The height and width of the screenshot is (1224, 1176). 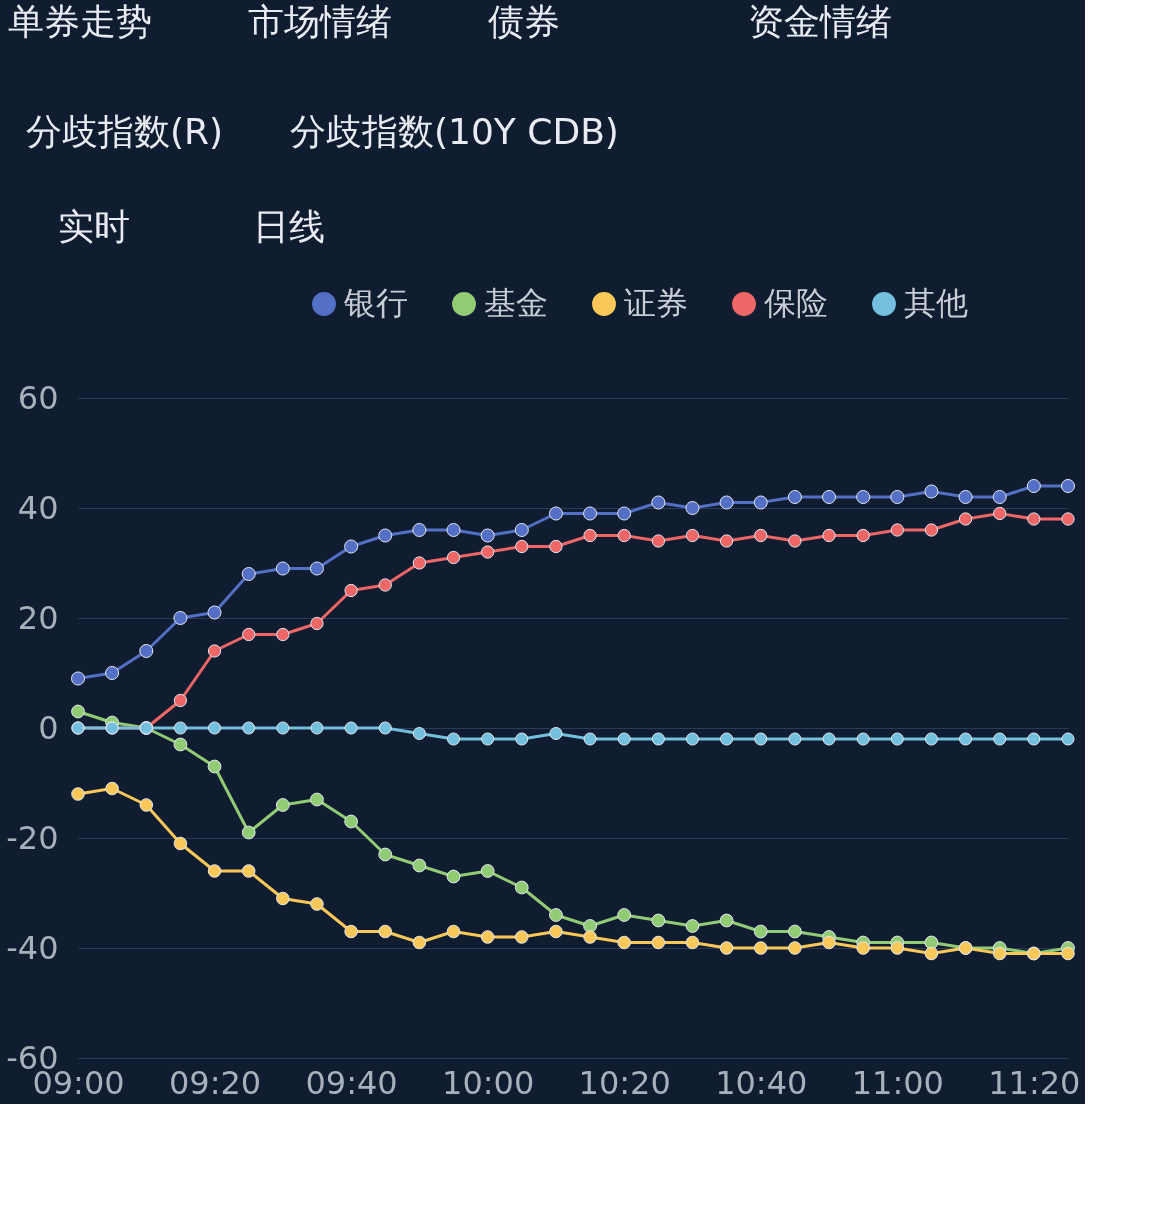 I want to click on text: 单券走势, so click(x=80, y=21).